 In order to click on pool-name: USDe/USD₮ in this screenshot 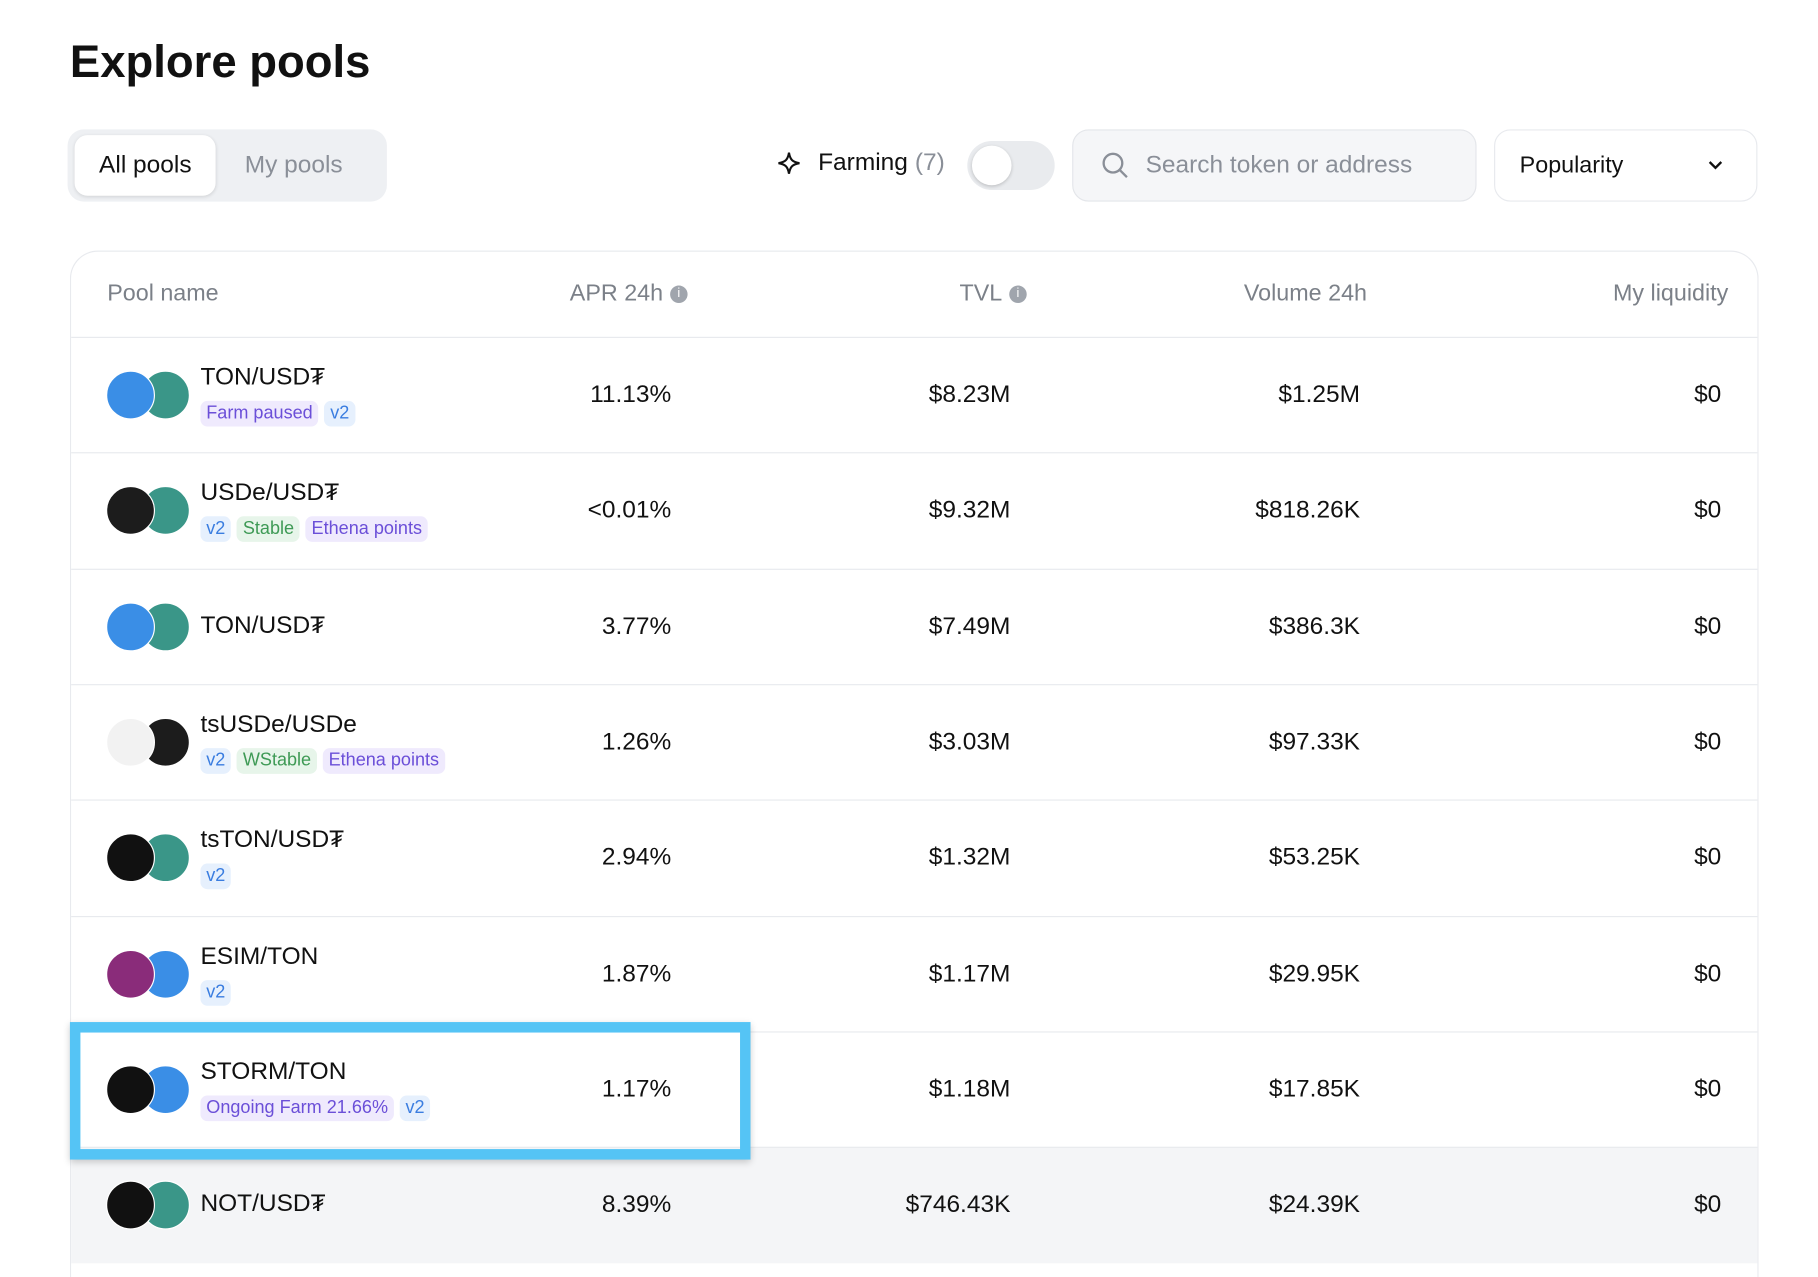, I will do `click(270, 493)`.